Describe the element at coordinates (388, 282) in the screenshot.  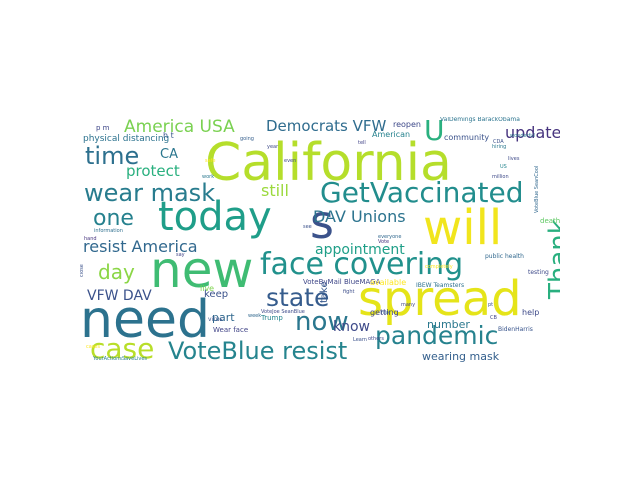
I see `word-available: available` at that location.